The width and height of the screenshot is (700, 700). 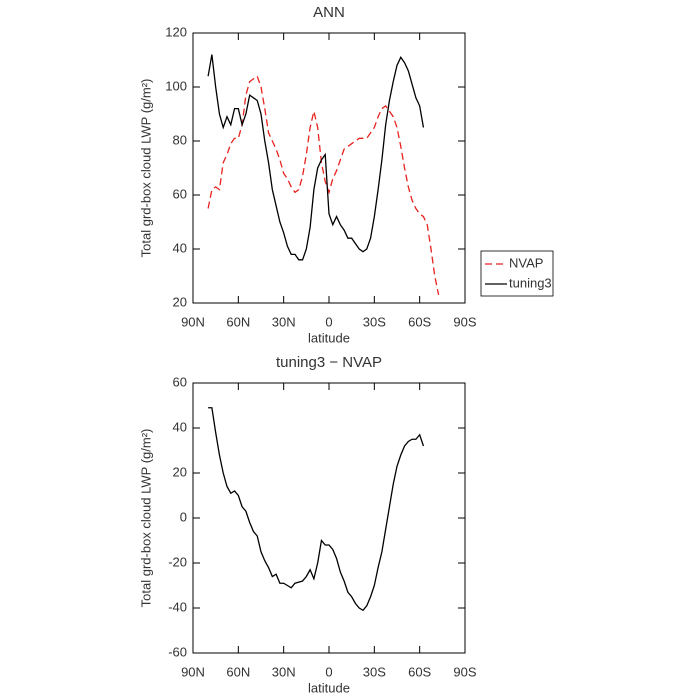 I want to click on y-tick-label: -60, so click(x=177, y=651).